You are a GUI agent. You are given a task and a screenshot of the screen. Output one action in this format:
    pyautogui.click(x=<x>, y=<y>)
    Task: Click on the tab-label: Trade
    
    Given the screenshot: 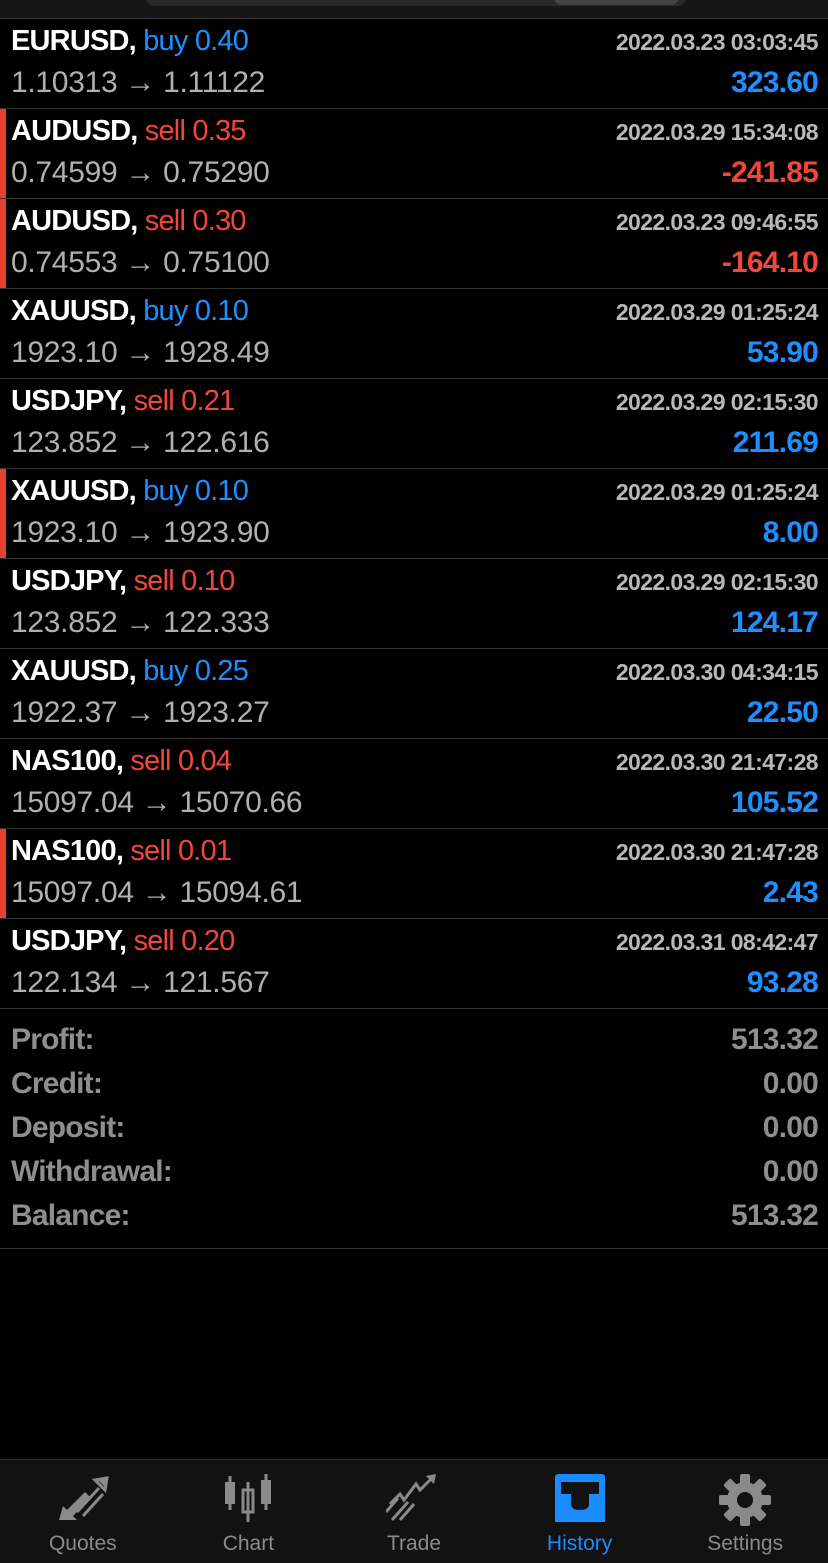 What is the action you would take?
    pyautogui.click(x=414, y=1543)
    